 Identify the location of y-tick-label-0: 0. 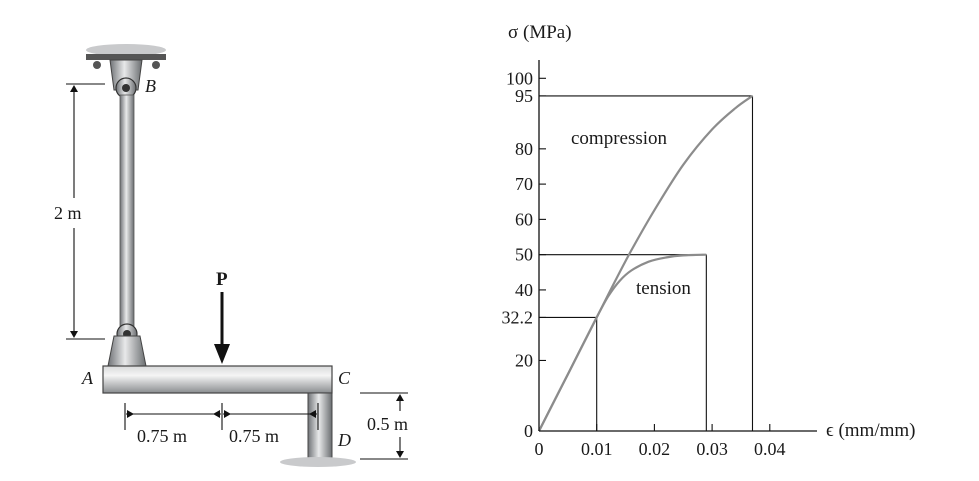
(528, 431).